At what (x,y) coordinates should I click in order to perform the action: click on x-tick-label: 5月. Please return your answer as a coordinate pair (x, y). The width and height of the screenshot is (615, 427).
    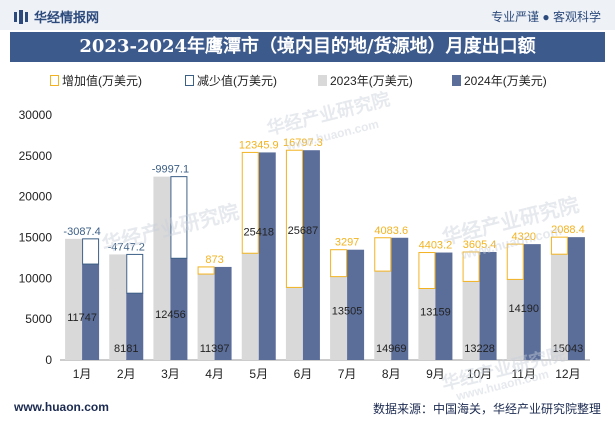
    Looking at the image, I should click on (258, 374).